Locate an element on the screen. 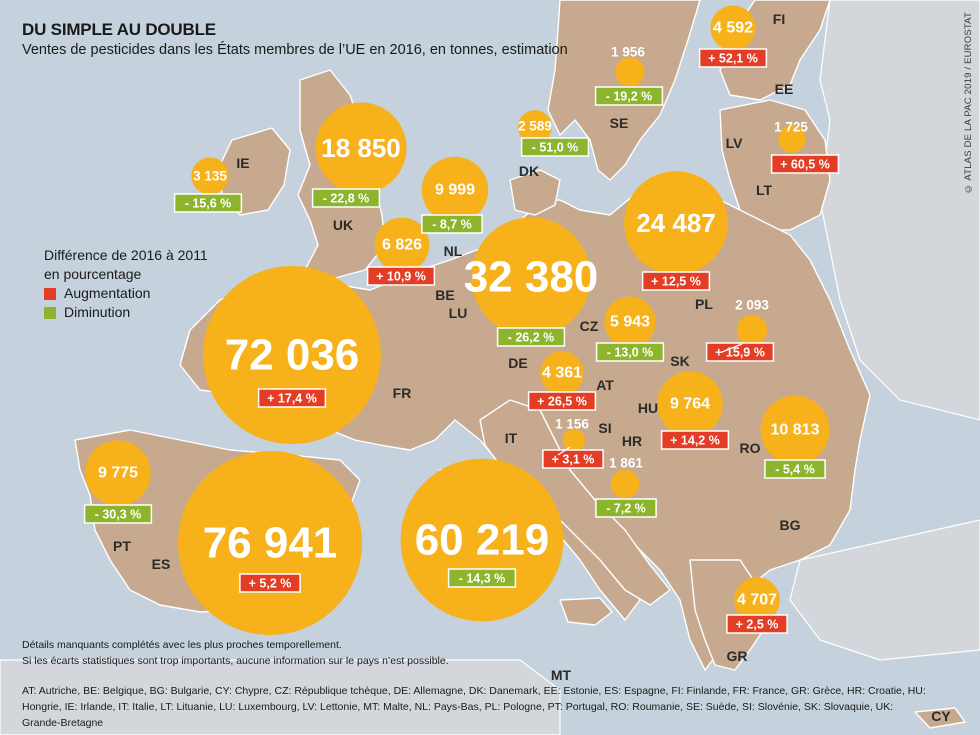 The height and width of the screenshot is (735, 980). country-code-fr: FR is located at coordinates (402, 393).